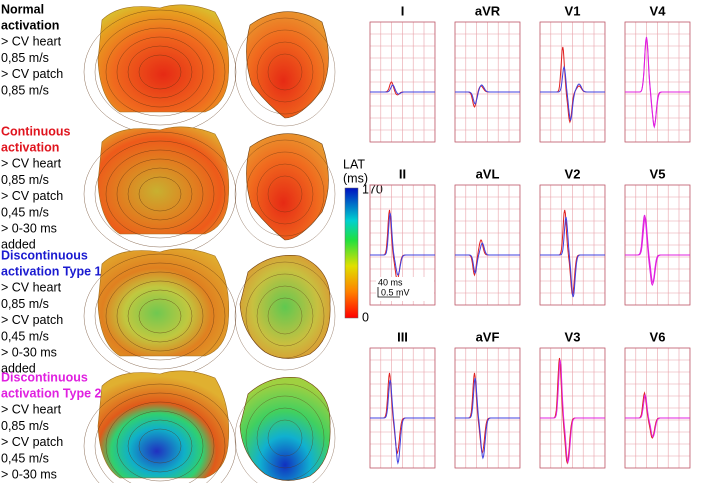 Image resolution: width=708 pixels, height=488 pixels. What do you see at coordinates (35, 131) in the screenshot?
I see `group-title: Continuous` at bounding box center [35, 131].